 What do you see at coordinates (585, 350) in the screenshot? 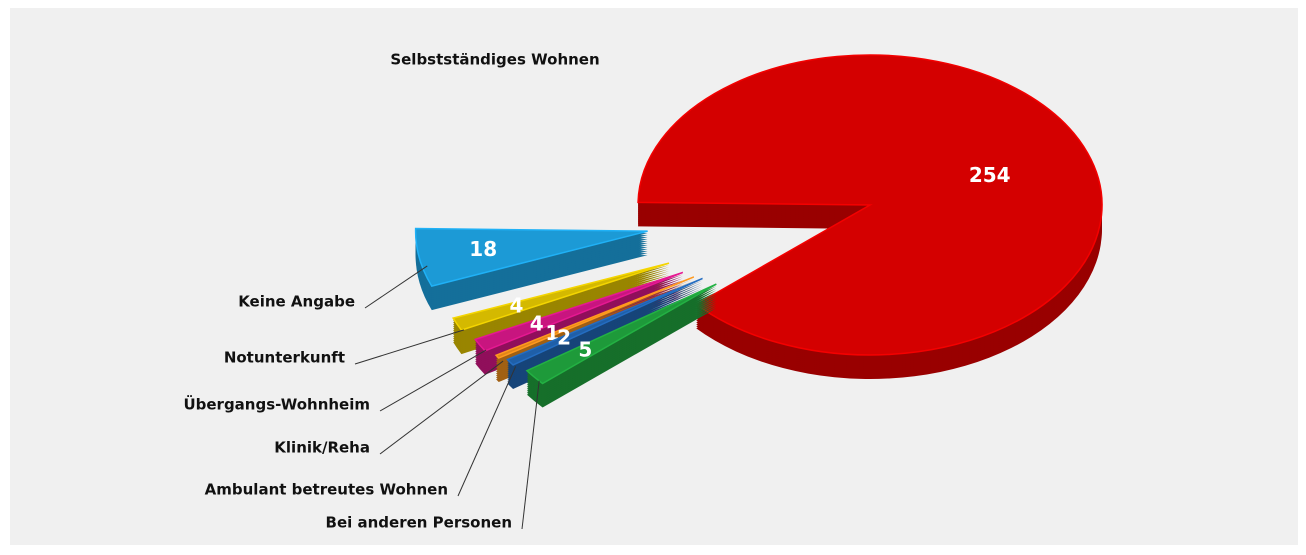
I see `value-label: 5` at bounding box center [585, 350].